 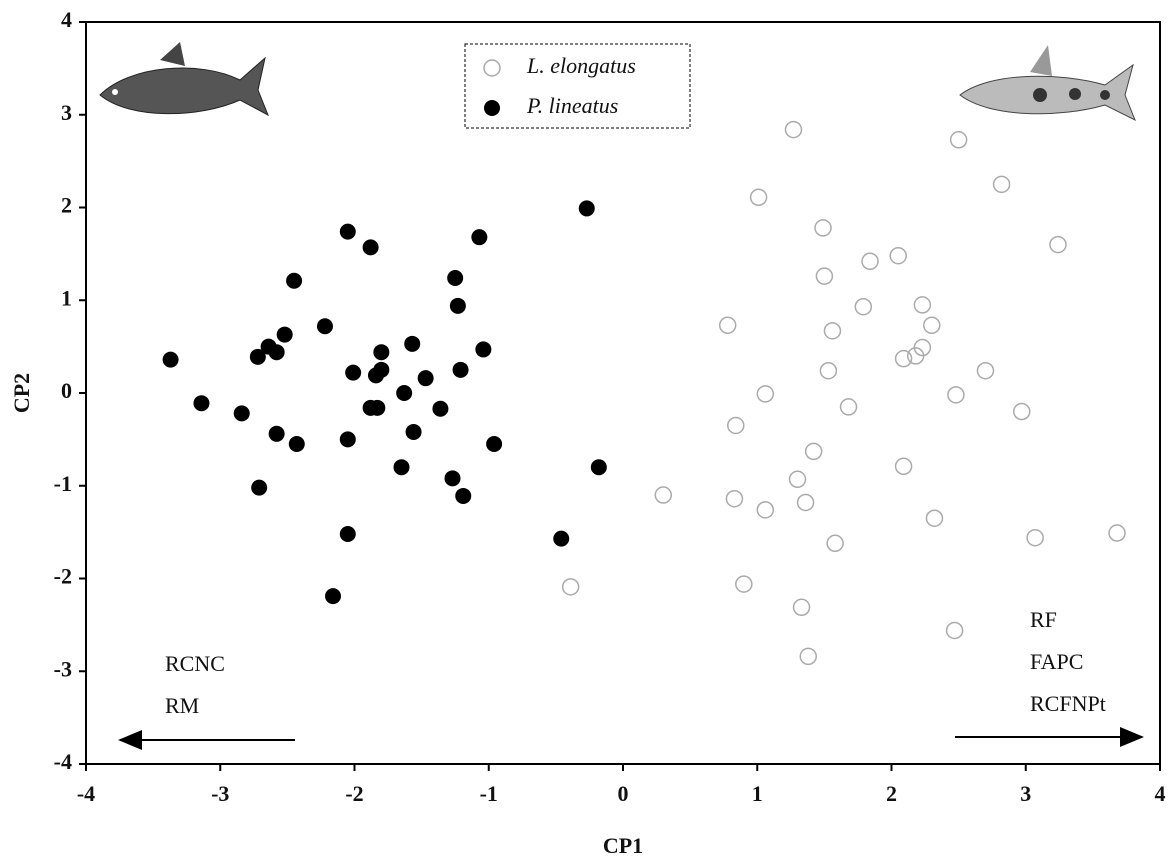 I want to click on y-tick-label: 3, so click(x=66, y=112).